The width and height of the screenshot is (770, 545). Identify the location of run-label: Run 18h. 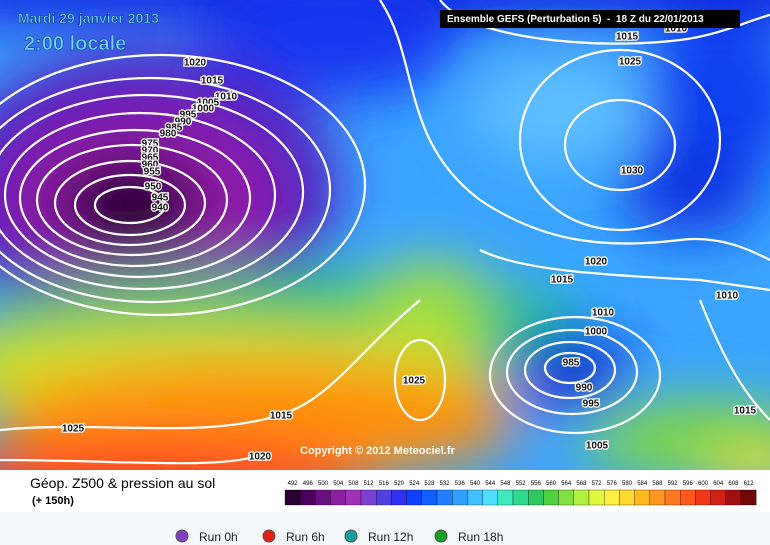
(480, 537).